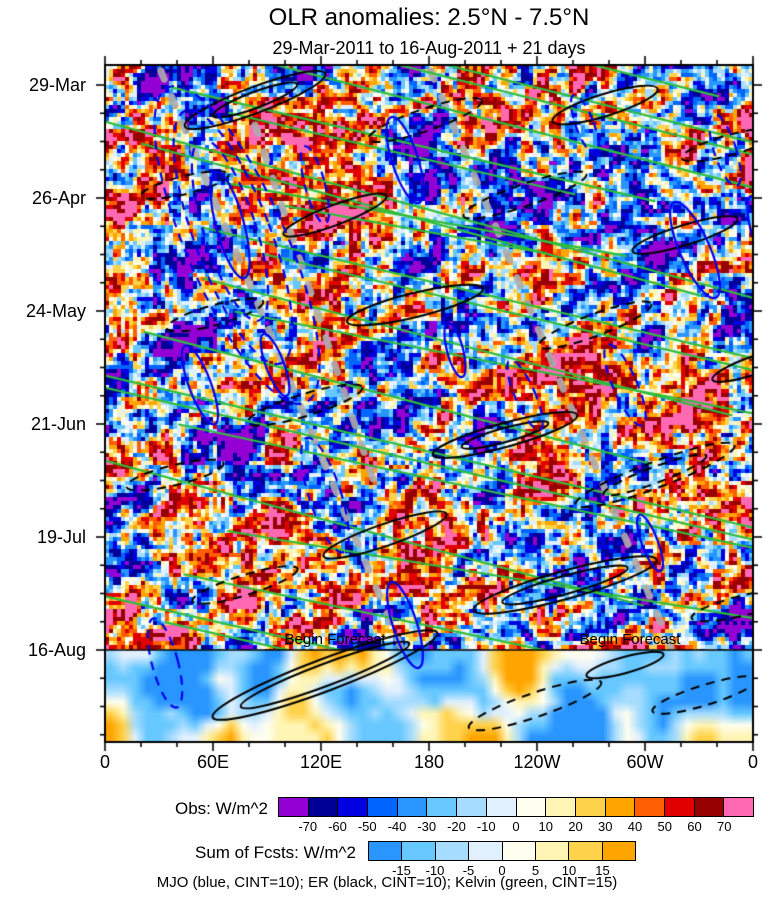  What do you see at coordinates (57, 85) in the screenshot?
I see `y-tick-label: 29-Mar` at bounding box center [57, 85].